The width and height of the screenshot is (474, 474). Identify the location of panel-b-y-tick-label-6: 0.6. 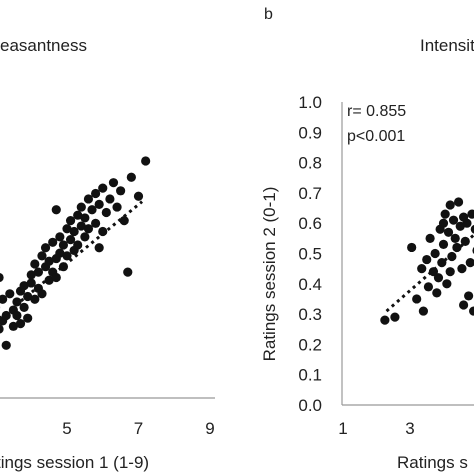
(310, 223).